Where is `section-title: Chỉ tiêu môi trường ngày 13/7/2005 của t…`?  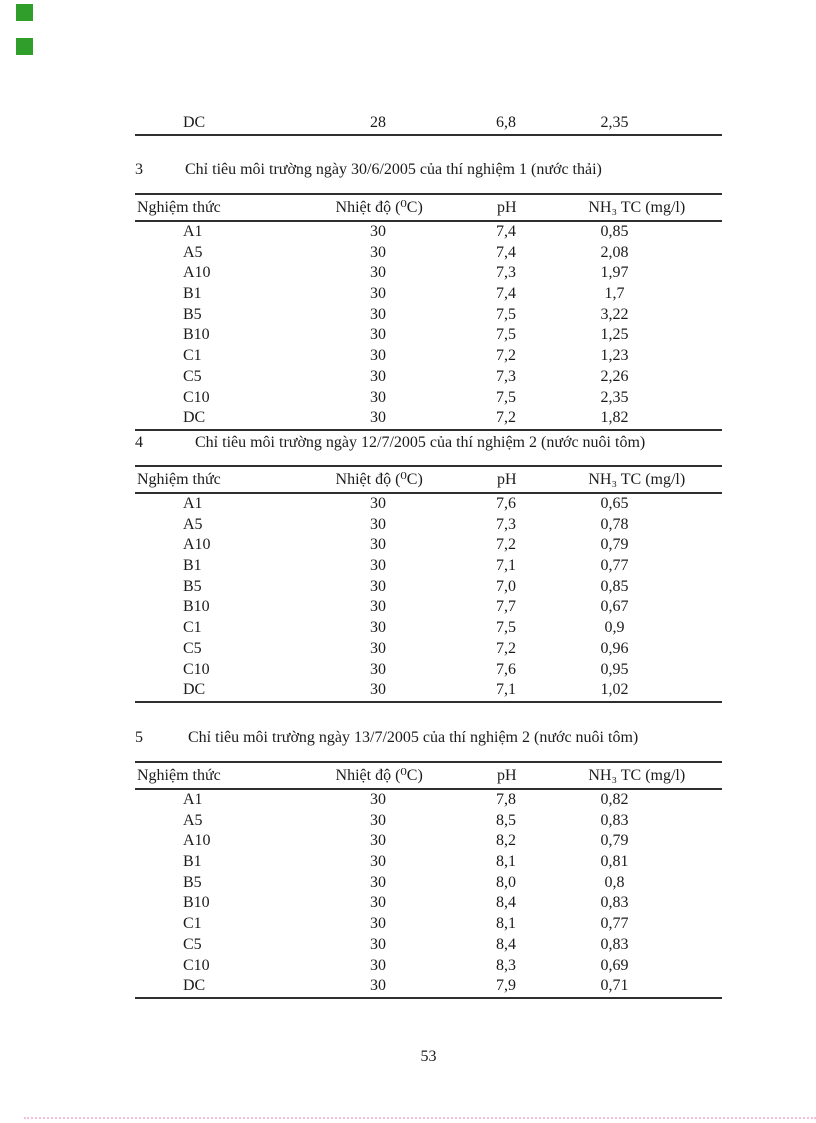
section-title: Chỉ tiêu môi trường ngày 13/7/2005 của t… is located at coordinates (413, 737).